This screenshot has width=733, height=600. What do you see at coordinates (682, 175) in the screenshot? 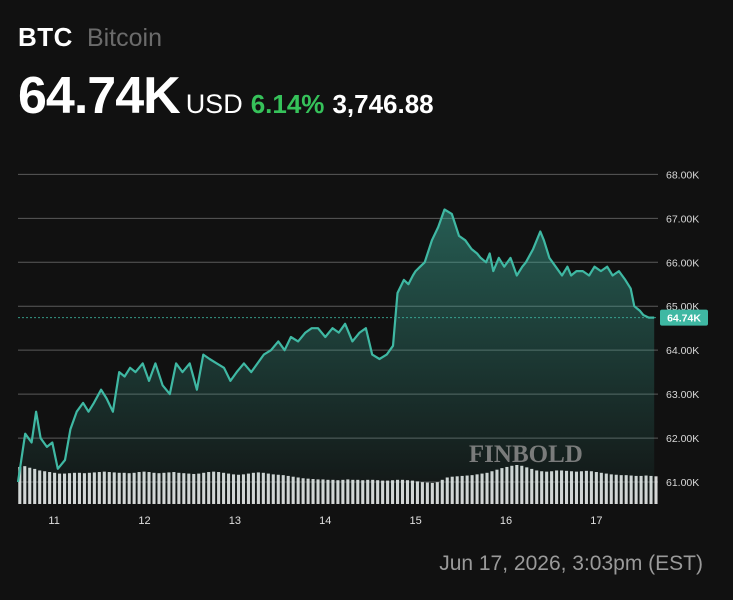
I see `y-tick-label: 68.00K` at bounding box center [682, 175].